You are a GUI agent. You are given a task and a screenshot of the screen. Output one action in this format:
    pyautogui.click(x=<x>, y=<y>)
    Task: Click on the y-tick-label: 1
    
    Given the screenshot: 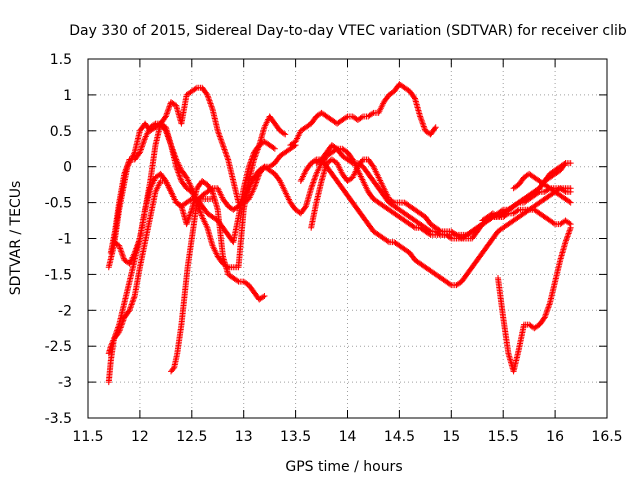 What is the action you would take?
    pyautogui.click(x=67, y=96)
    